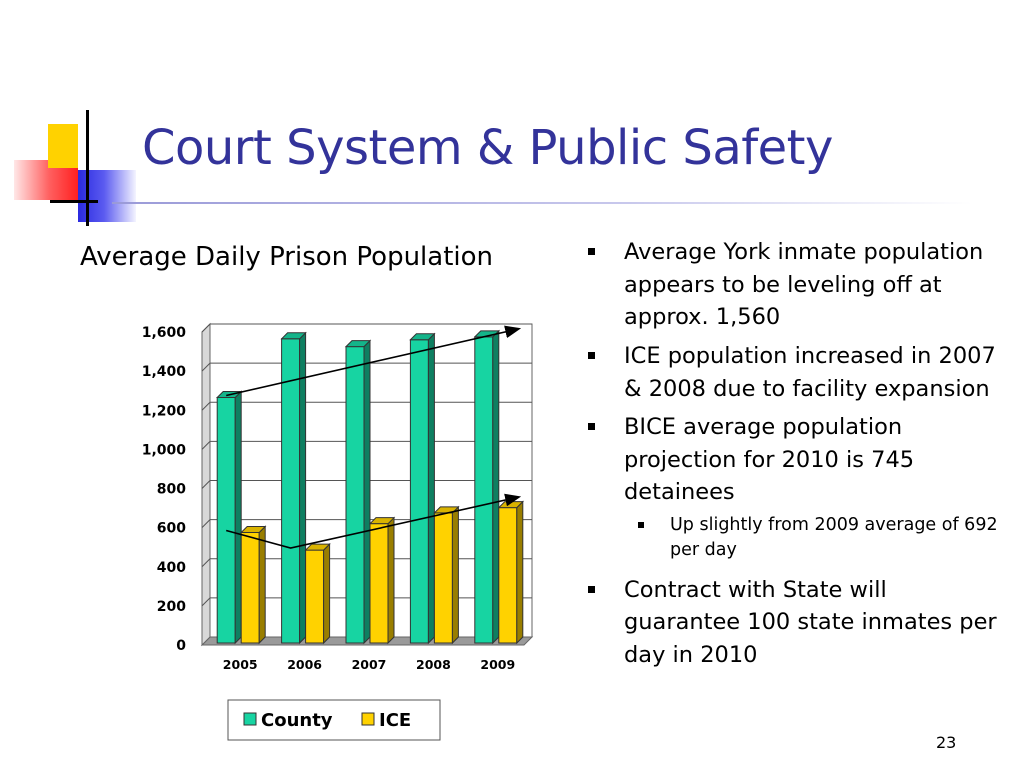 This screenshot has height=768, width=1024. I want to click on page-number: 23, so click(946, 742).